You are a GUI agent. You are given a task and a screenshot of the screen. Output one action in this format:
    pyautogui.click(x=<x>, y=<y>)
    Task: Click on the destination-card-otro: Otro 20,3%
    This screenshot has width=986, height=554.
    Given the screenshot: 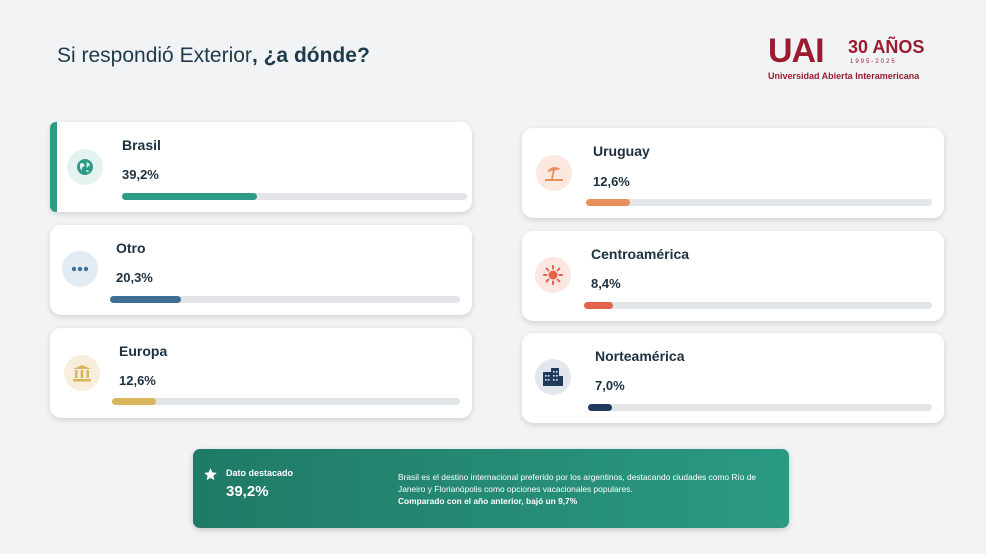 What is the action you would take?
    pyautogui.click(x=261, y=270)
    